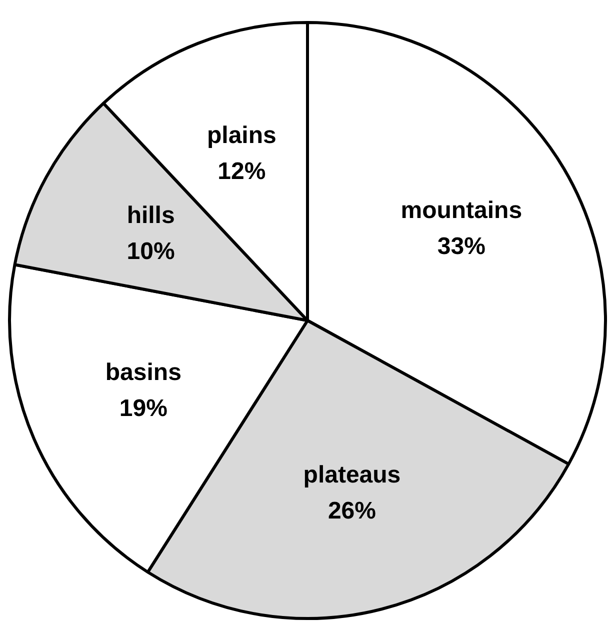  What do you see at coordinates (352, 474) in the screenshot?
I see `slice-label: plateaus` at bounding box center [352, 474].